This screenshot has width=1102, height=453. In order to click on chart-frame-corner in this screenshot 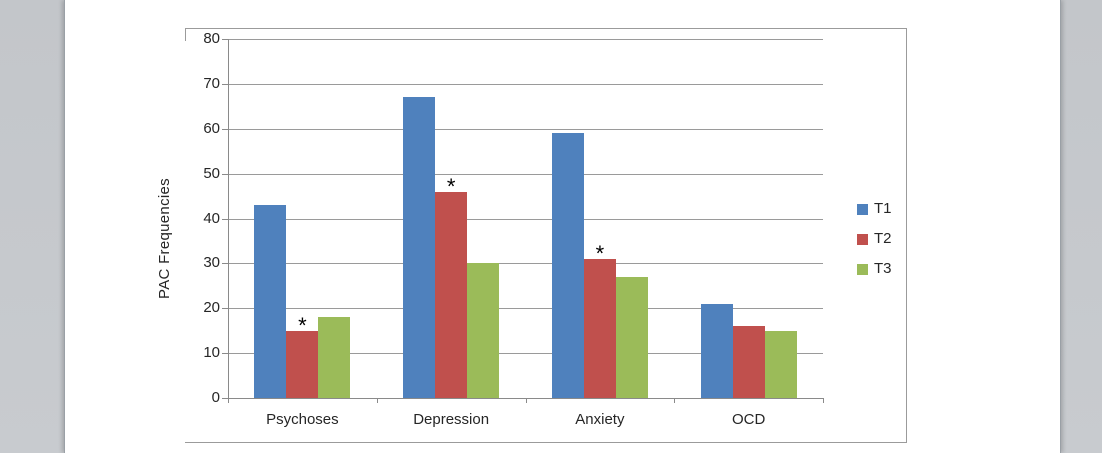, I will do `click(185, 35)`.